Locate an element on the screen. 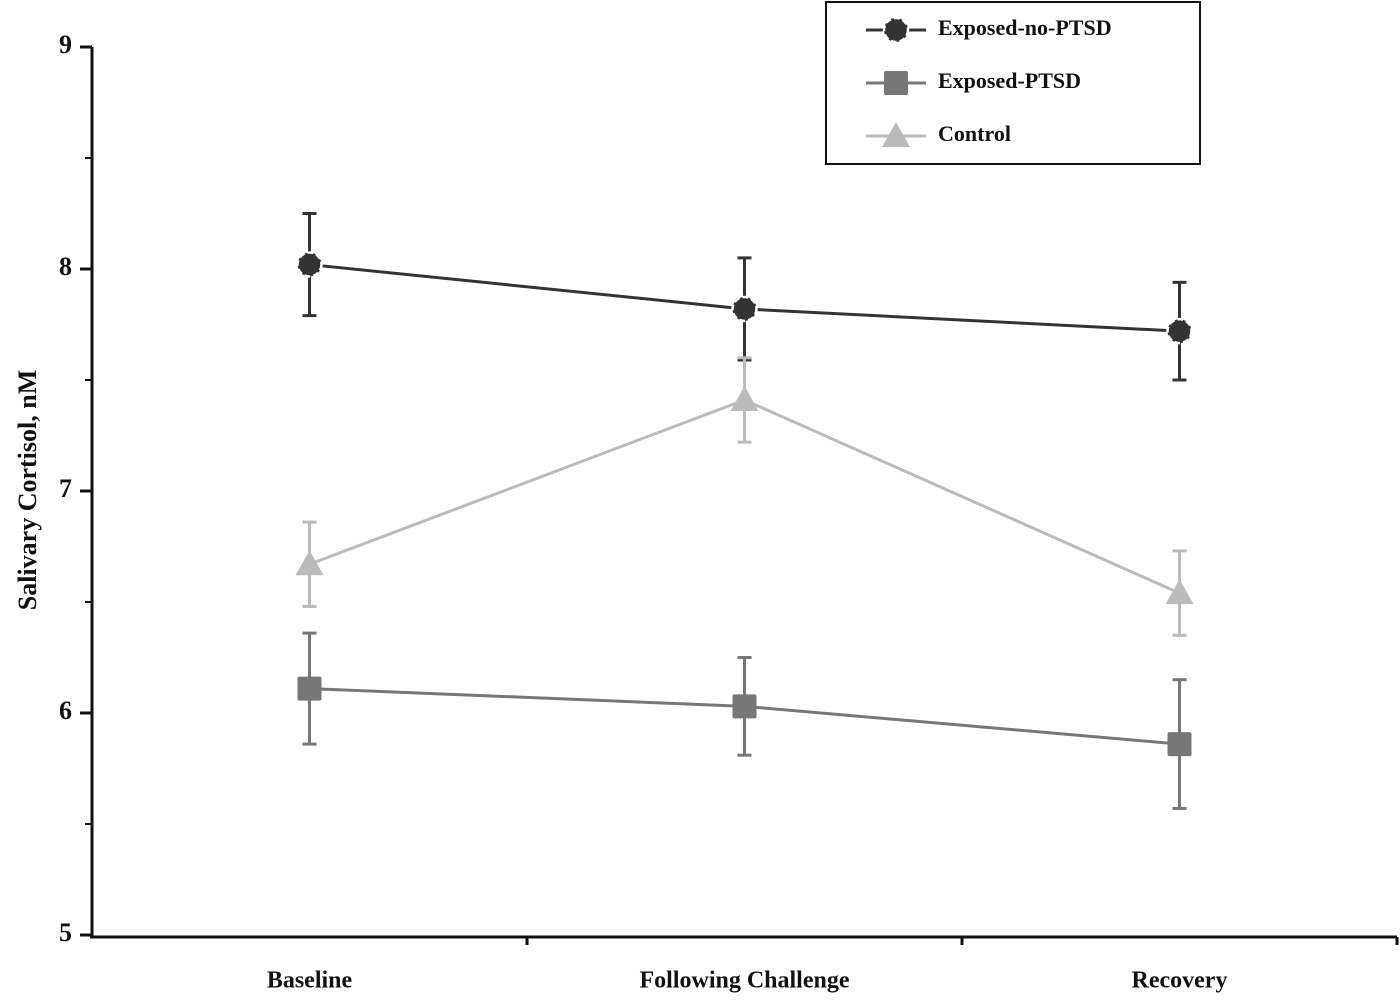 The height and width of the screenshot is (1000, 1400). y-tick-label: 5 is located at coordinates (65, 932).